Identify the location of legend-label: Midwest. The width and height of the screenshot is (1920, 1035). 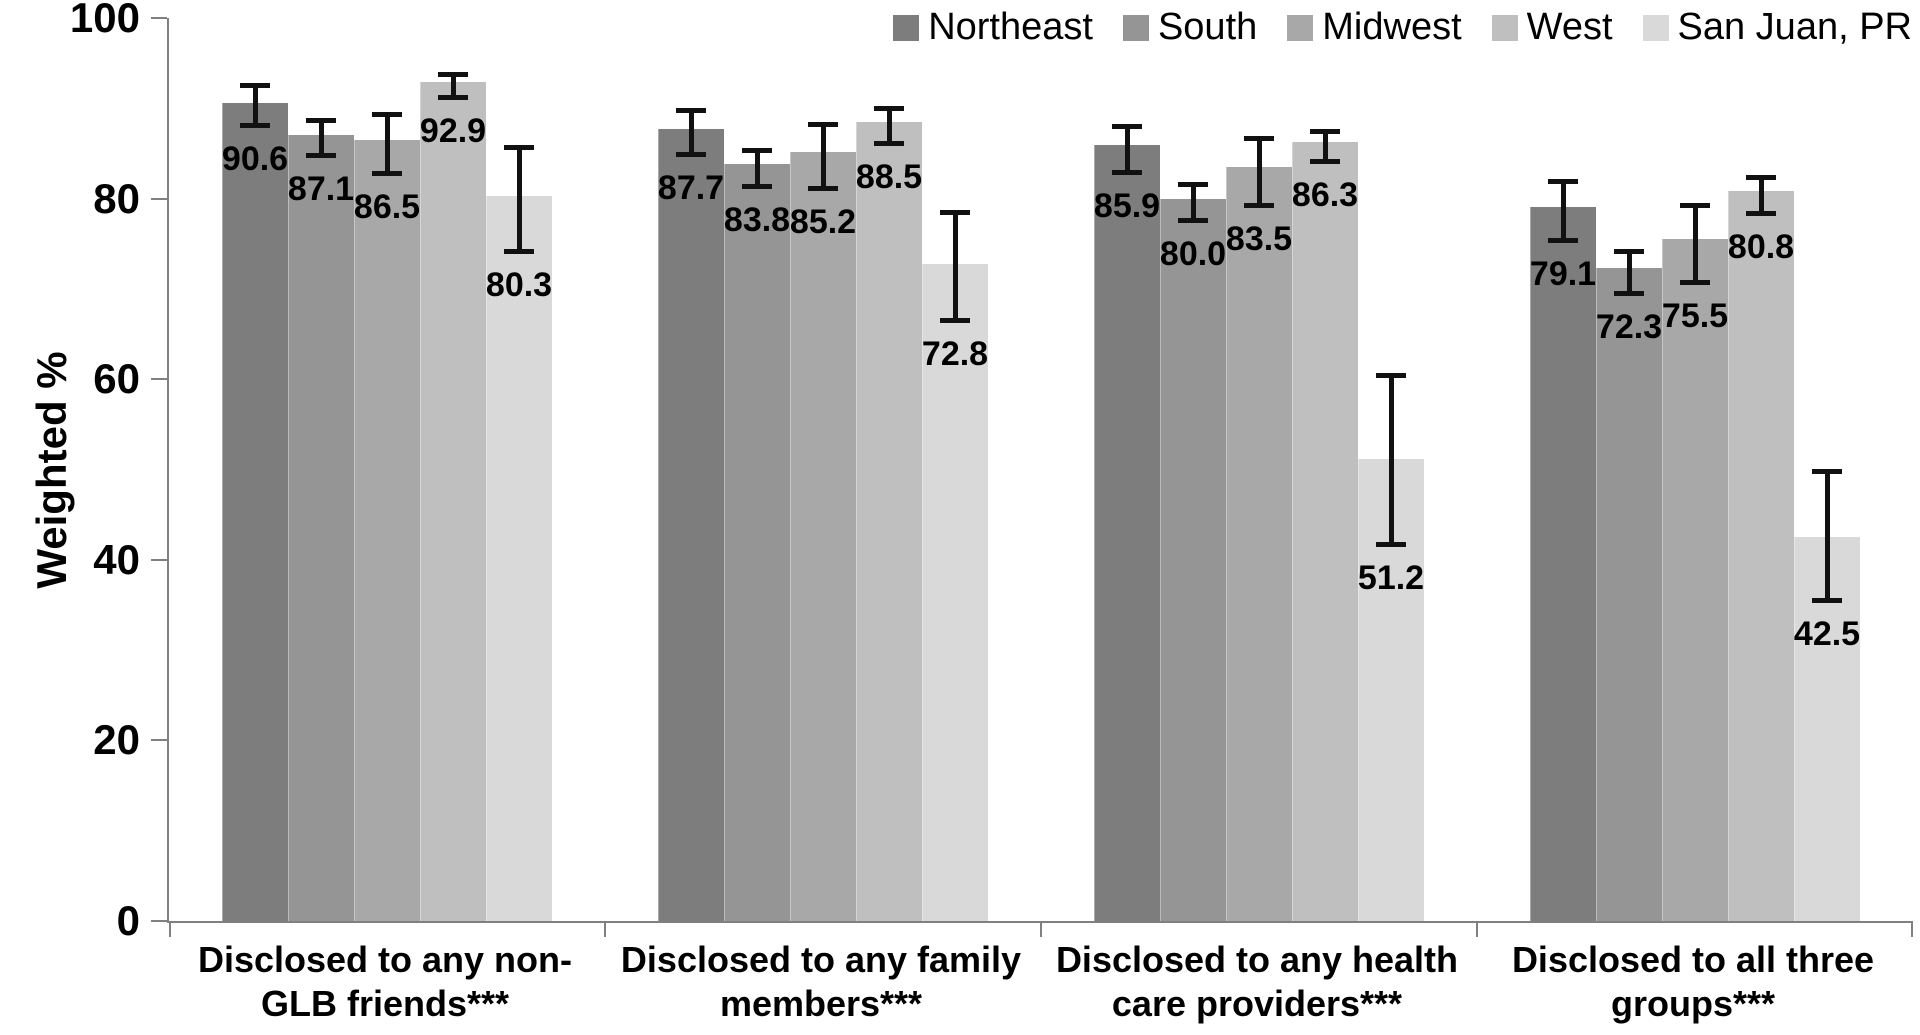
(1392, 27).